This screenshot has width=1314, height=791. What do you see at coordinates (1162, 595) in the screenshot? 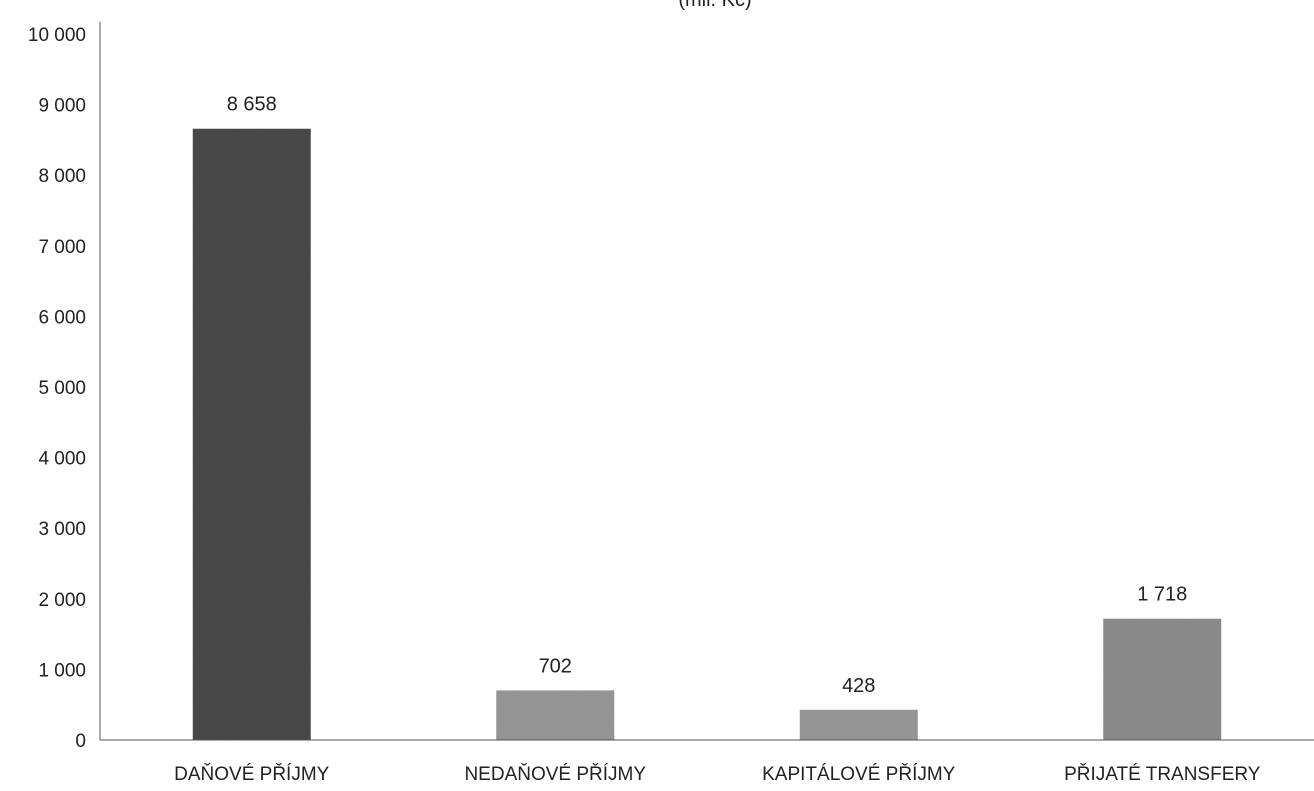
I see `data-label: 1 718` at bounding box center [1162, 595].